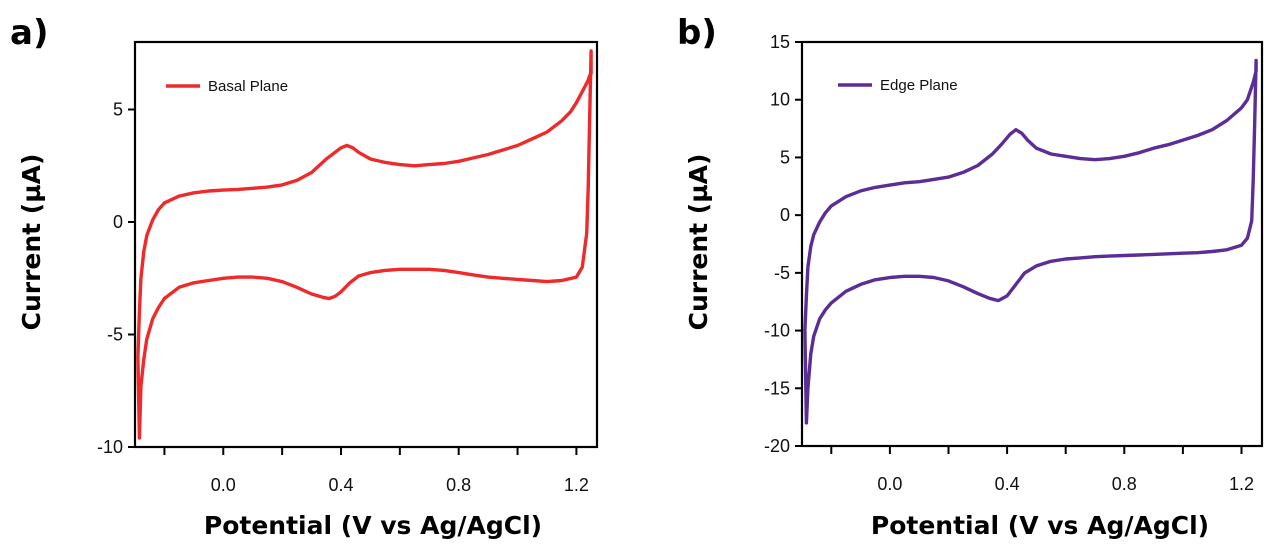  I want to click on legend: Basal Plane, so click(227, 86).